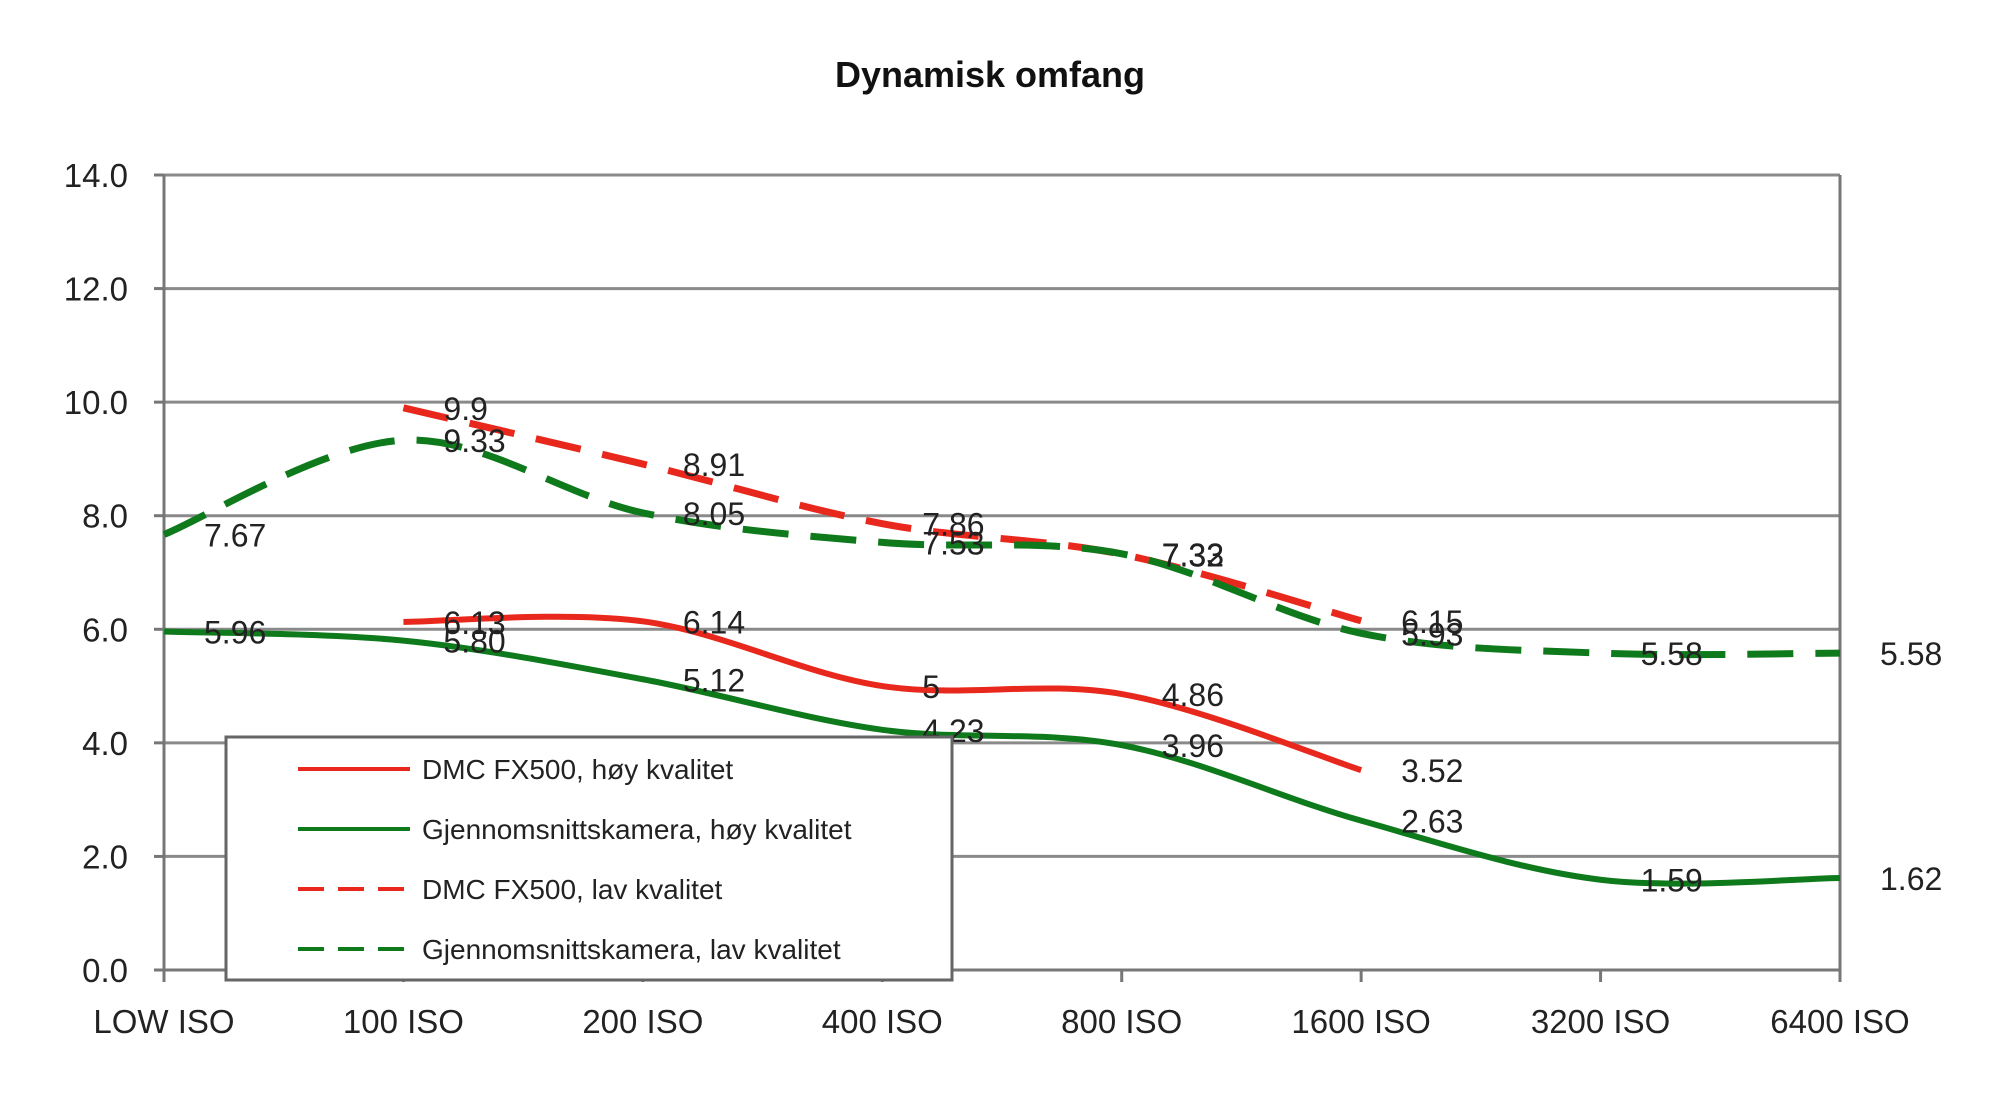  Describe the element at coordinates (714, 465) in the screenshot. I see `data-label: 8.91` at that location.